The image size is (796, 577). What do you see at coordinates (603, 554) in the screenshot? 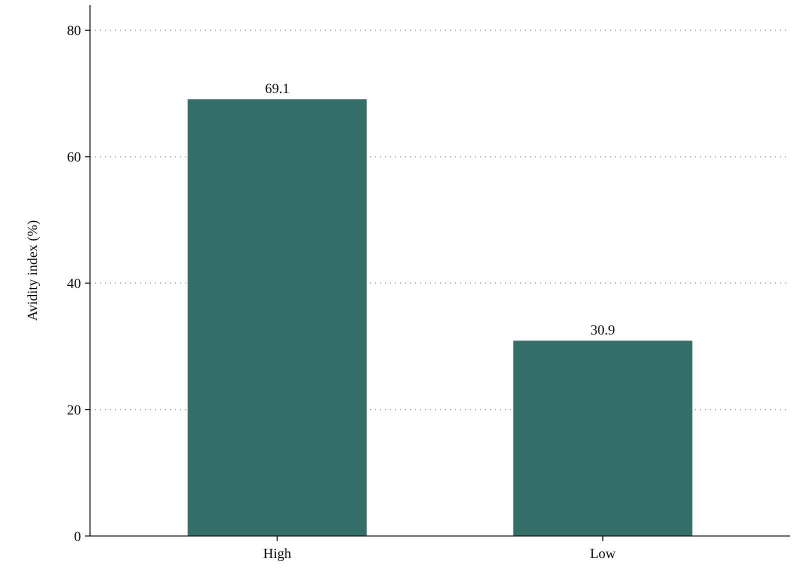
I see `x-tick-label: Low` at bounding box center [603, 554].